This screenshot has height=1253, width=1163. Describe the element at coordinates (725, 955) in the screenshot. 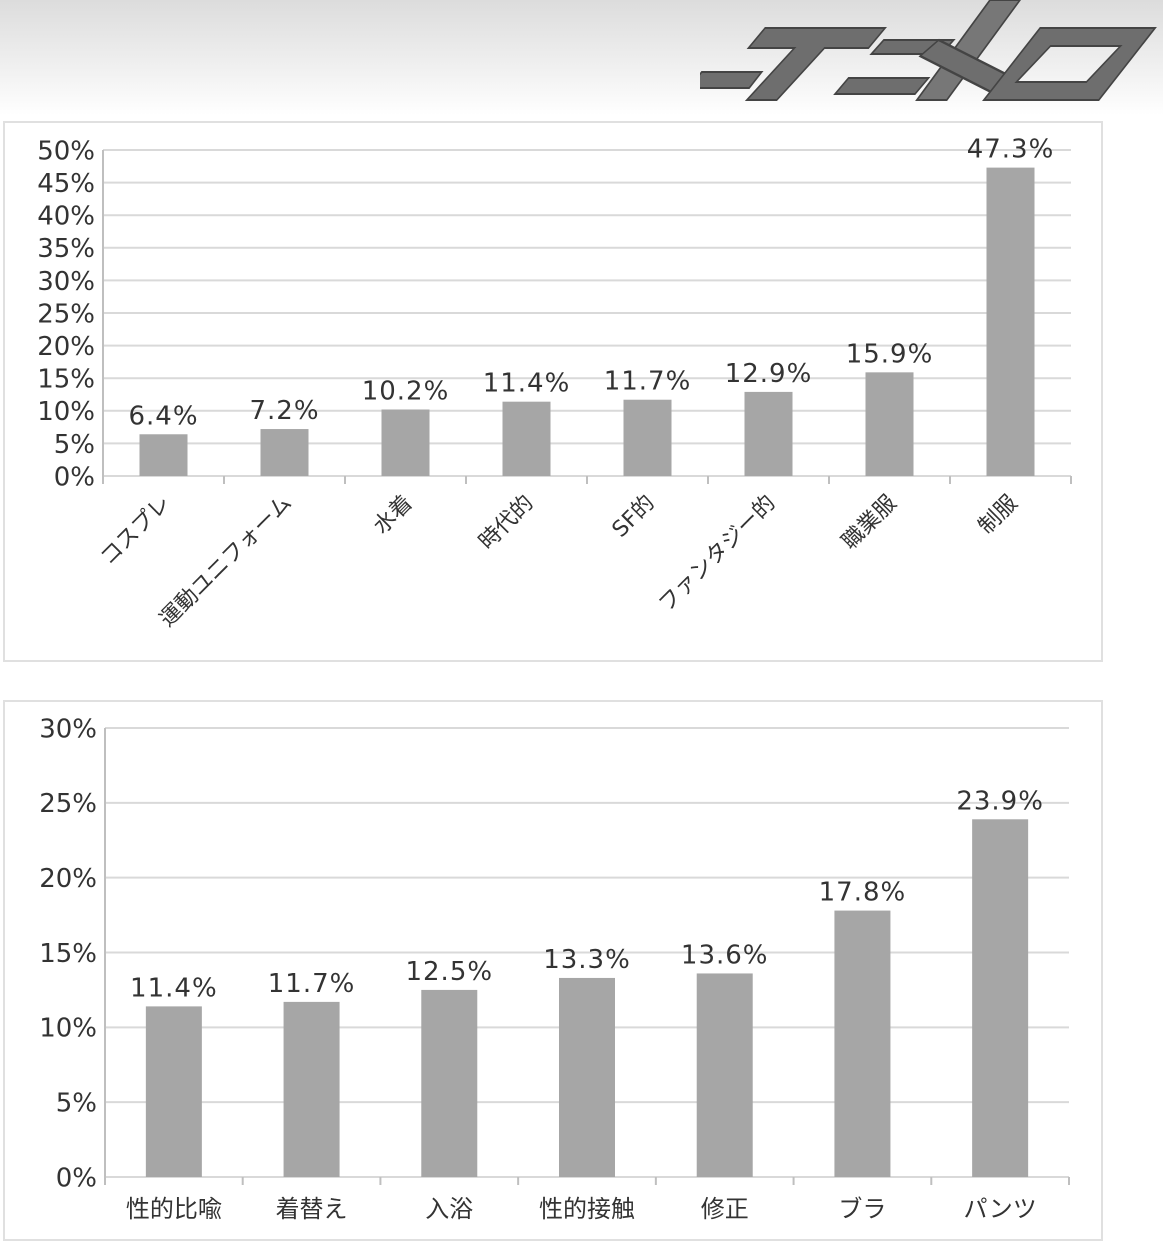

I see `data-label: 13.6%` at that location.